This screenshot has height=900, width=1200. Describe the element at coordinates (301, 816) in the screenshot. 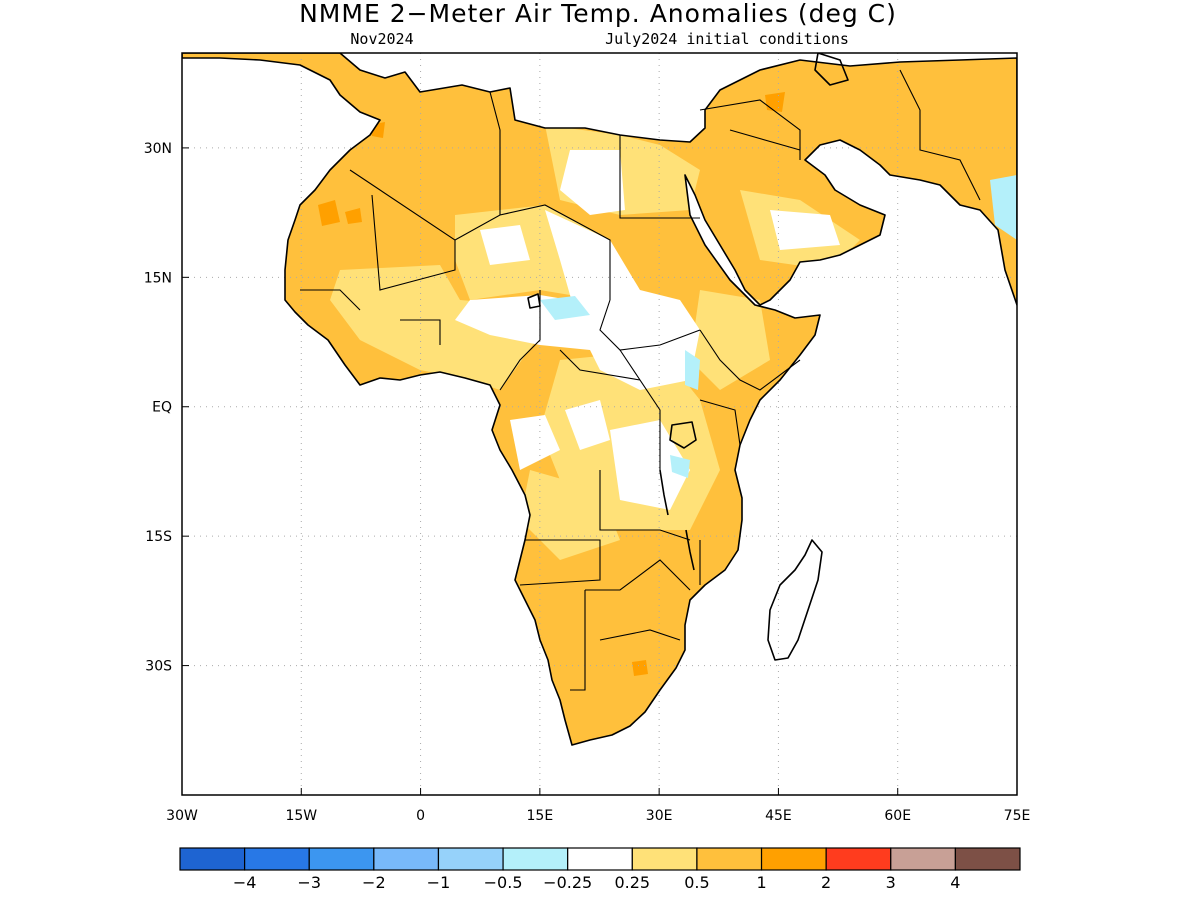

I see `lon-tick-label: 15W` at that location.